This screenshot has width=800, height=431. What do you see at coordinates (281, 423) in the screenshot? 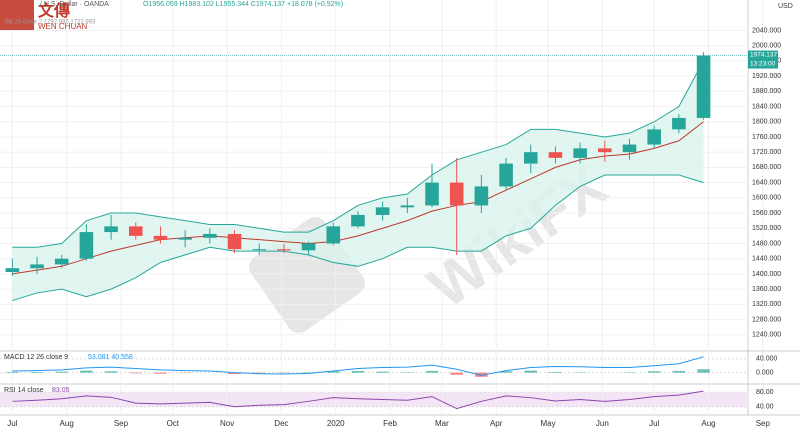
I see `x-tick-label: Dec` at bounding box center [281, 423].